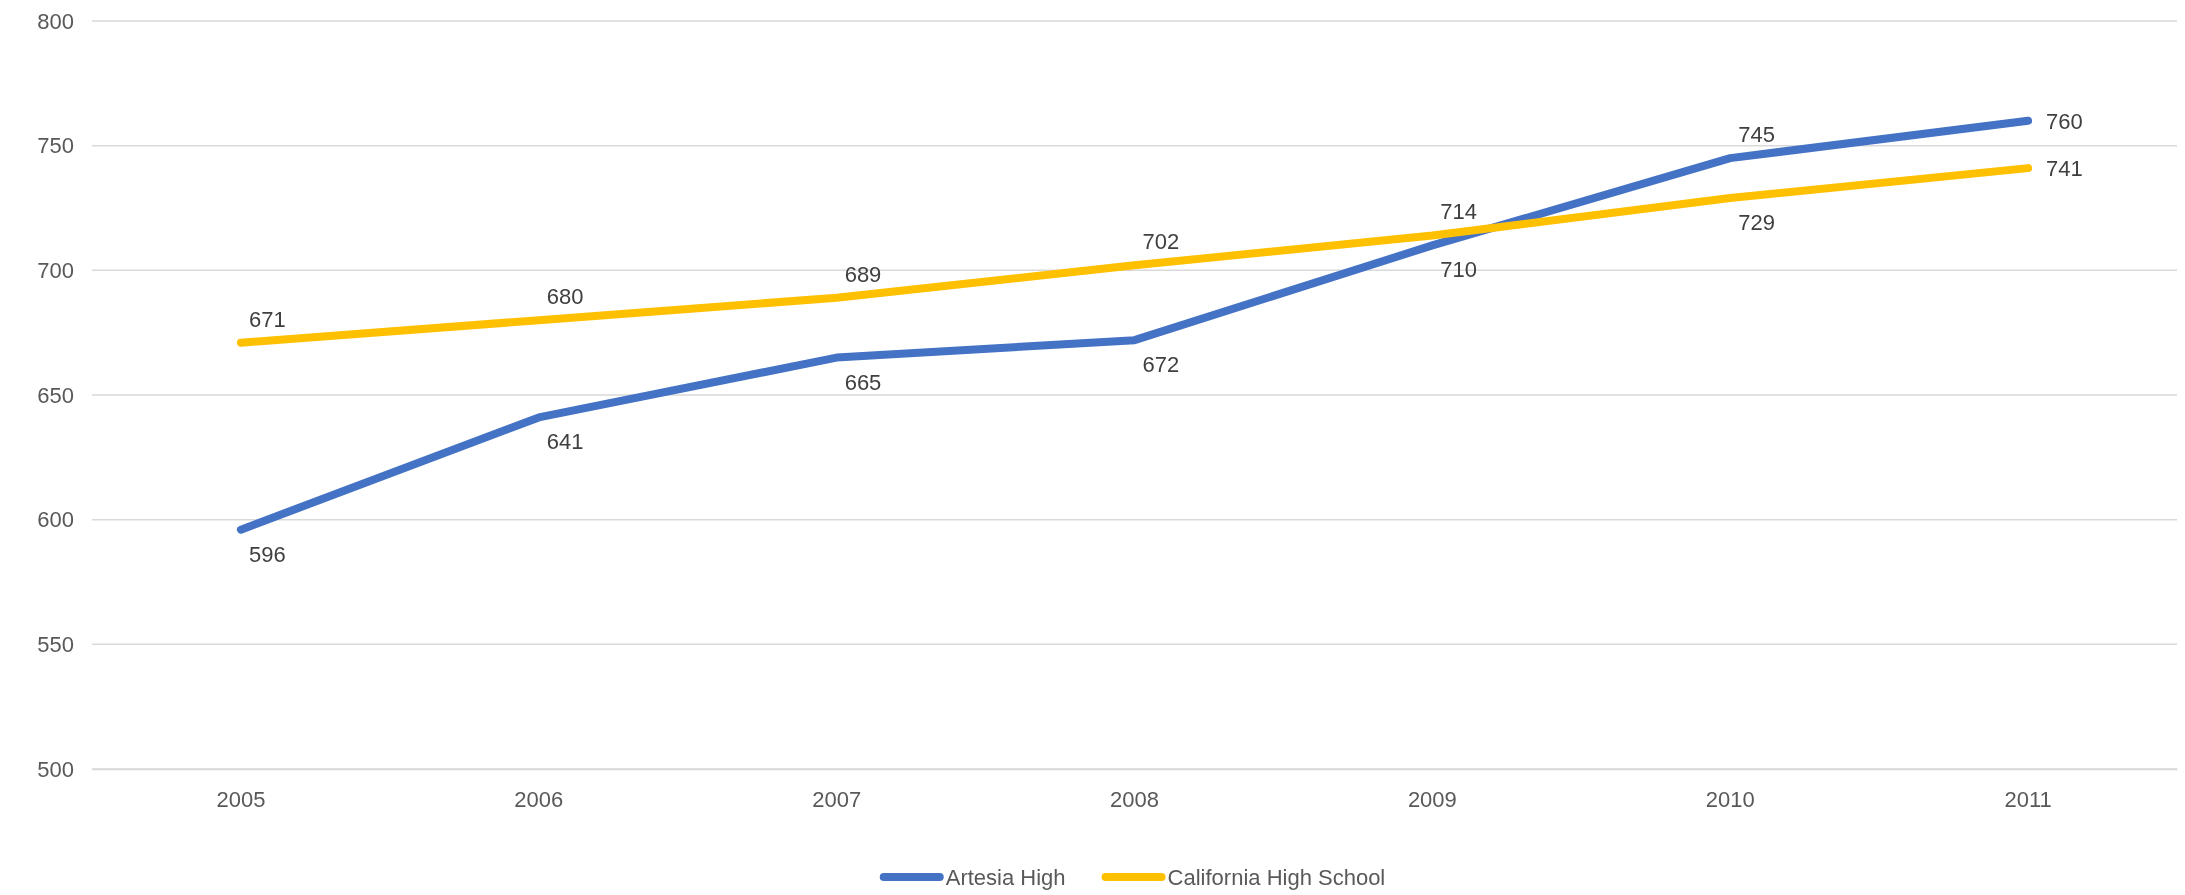 This screenshot has height=895, width=2185. Describe the element at coordinates (267, 319) in the screenshot. I see `data-label: 671` at that location.